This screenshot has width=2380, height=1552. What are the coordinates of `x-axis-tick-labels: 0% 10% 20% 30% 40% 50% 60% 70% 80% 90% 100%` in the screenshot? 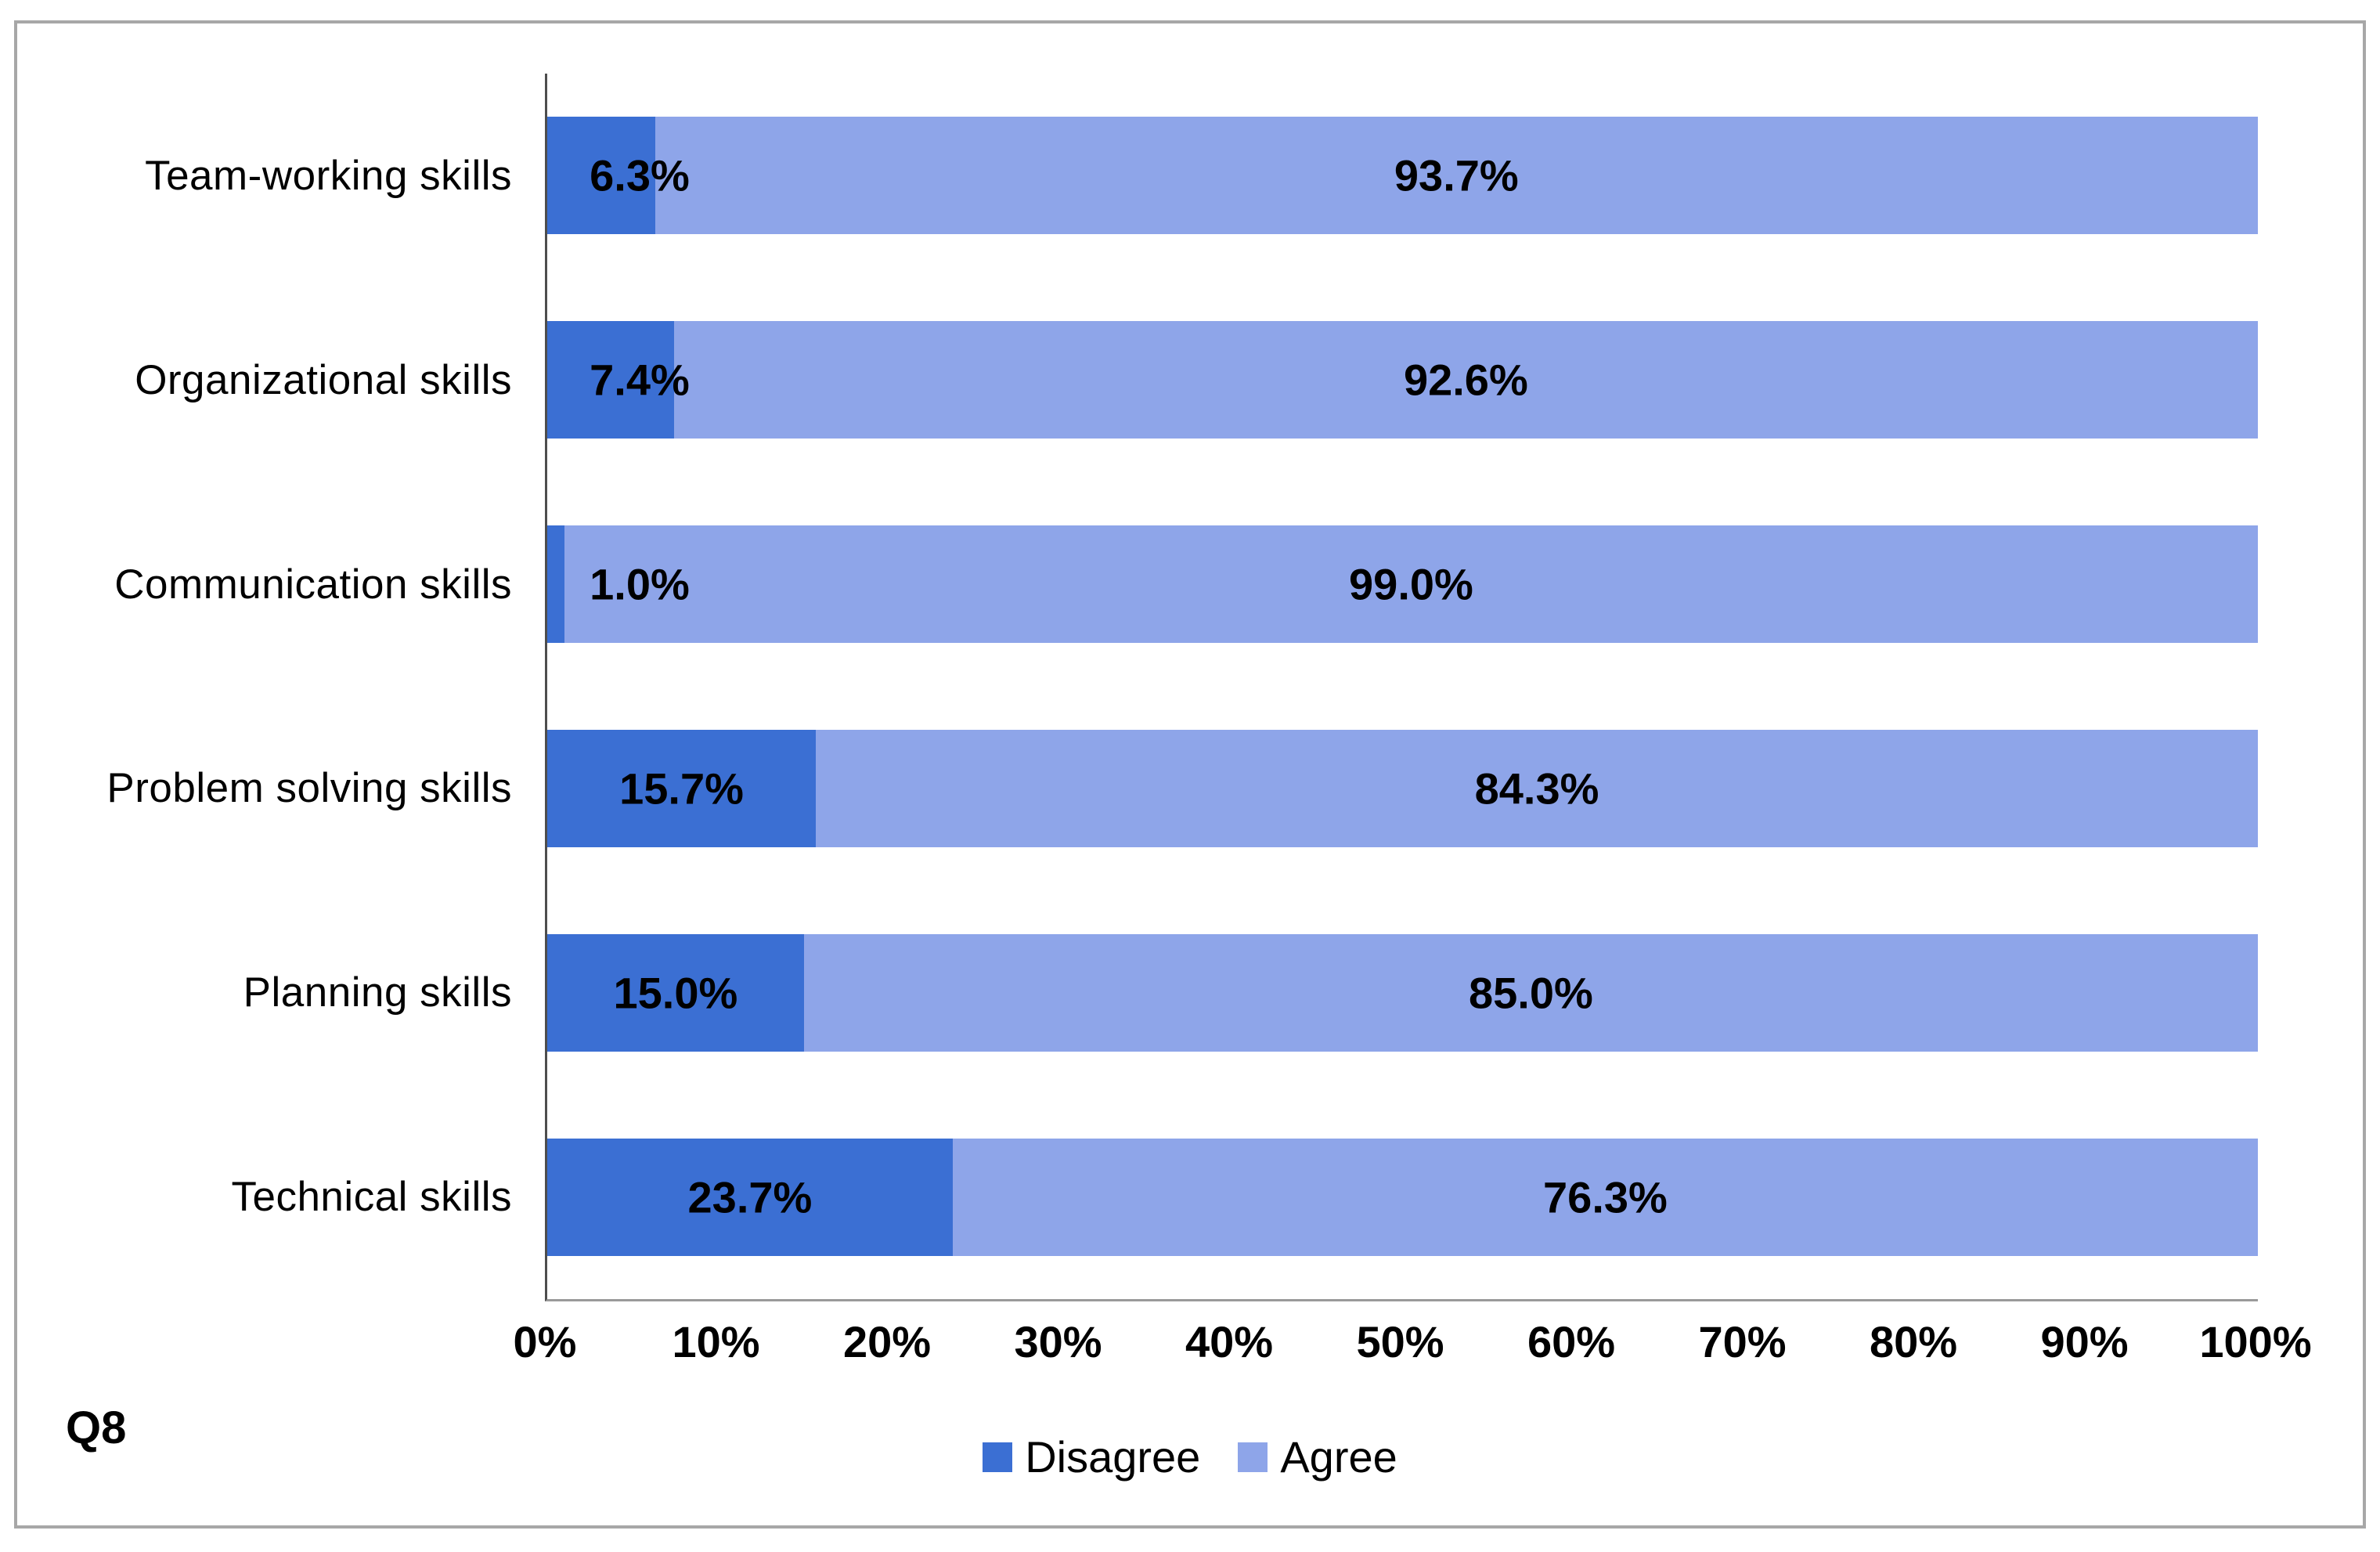 It's located at (1413, 1344).